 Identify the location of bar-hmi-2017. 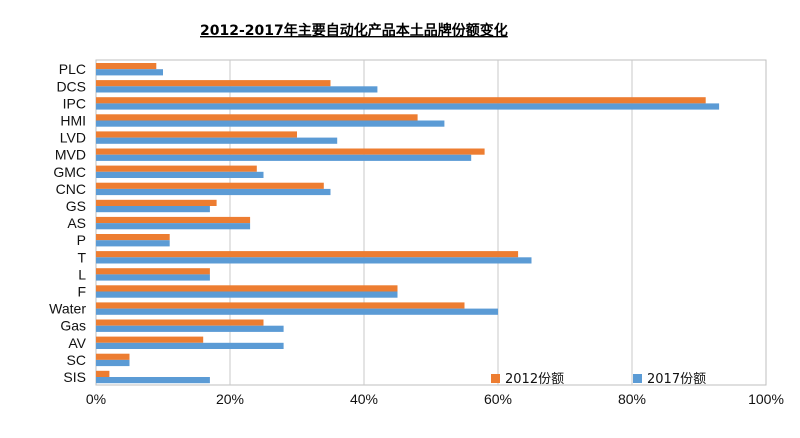
(270, 123).